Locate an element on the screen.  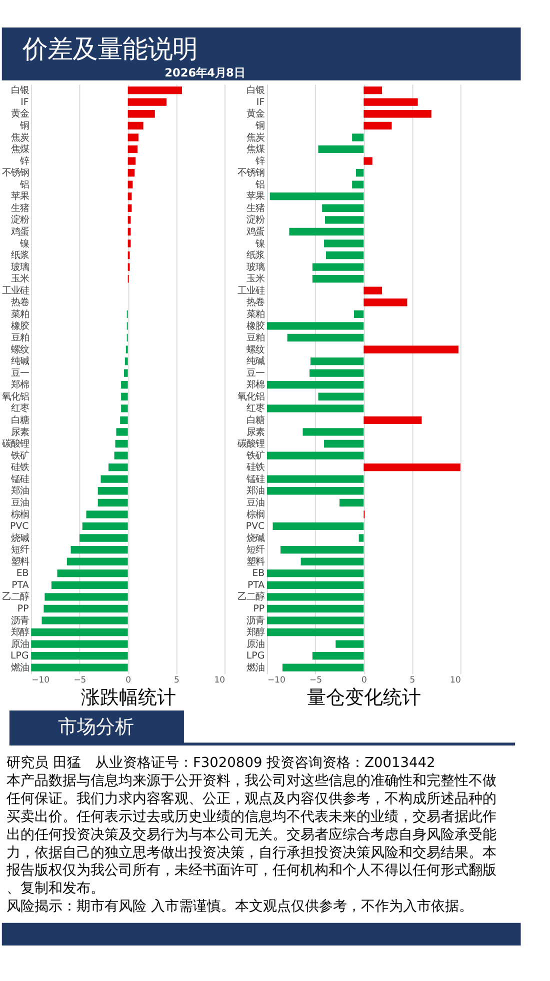
y-tick-label: 苹果 is located at coordinates (19, 196).